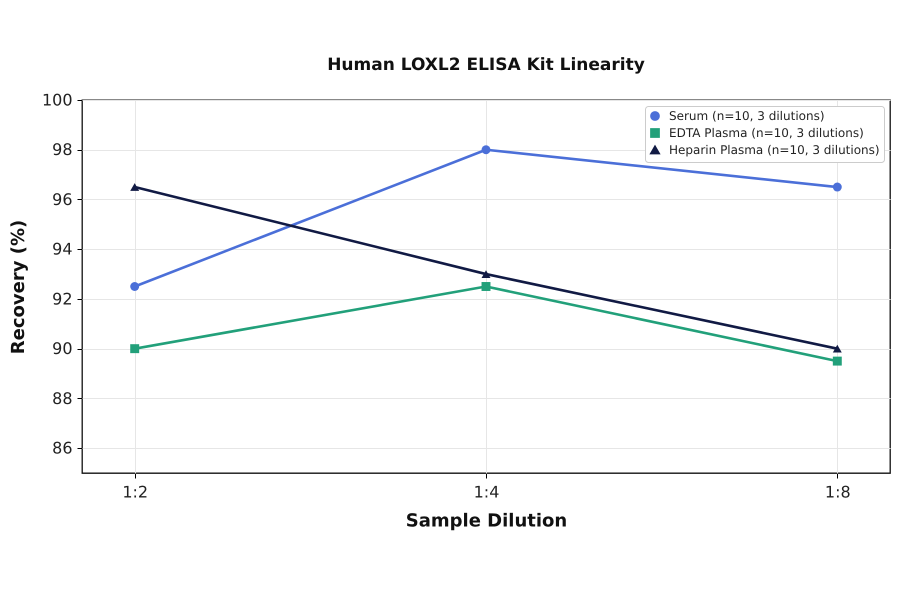 Image resolution: width=900 pixels, height=594 pixels. What do you see at coordinates (62, 150) in the screenshot?
I see `y-tick-label: 98` at bounding box center [62, 150].